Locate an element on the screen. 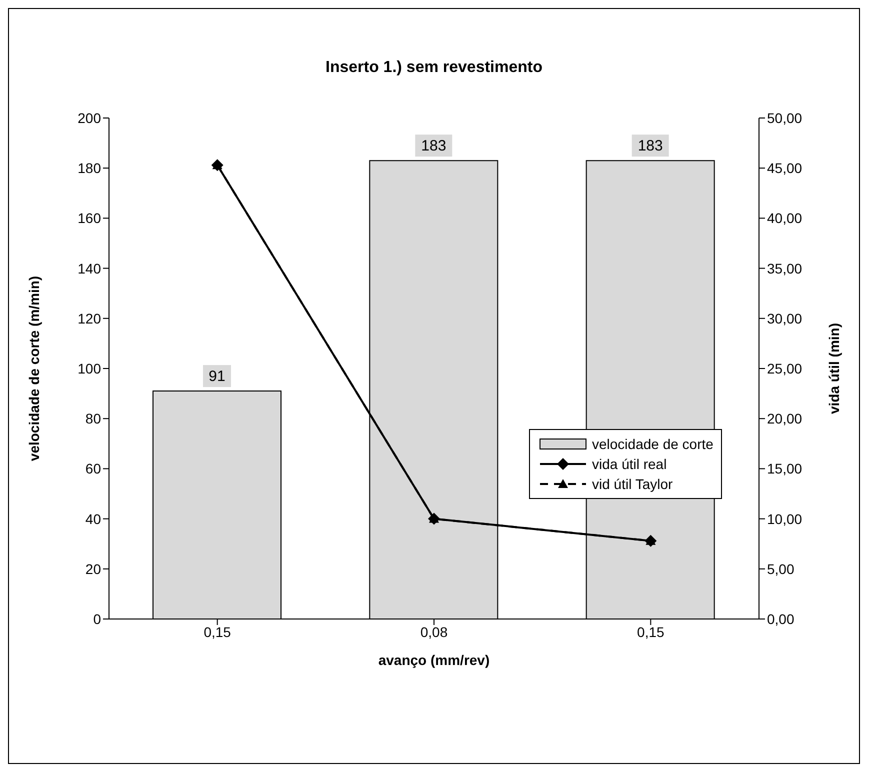  y-tick-label: 20 is located at coordinates (93, 568).